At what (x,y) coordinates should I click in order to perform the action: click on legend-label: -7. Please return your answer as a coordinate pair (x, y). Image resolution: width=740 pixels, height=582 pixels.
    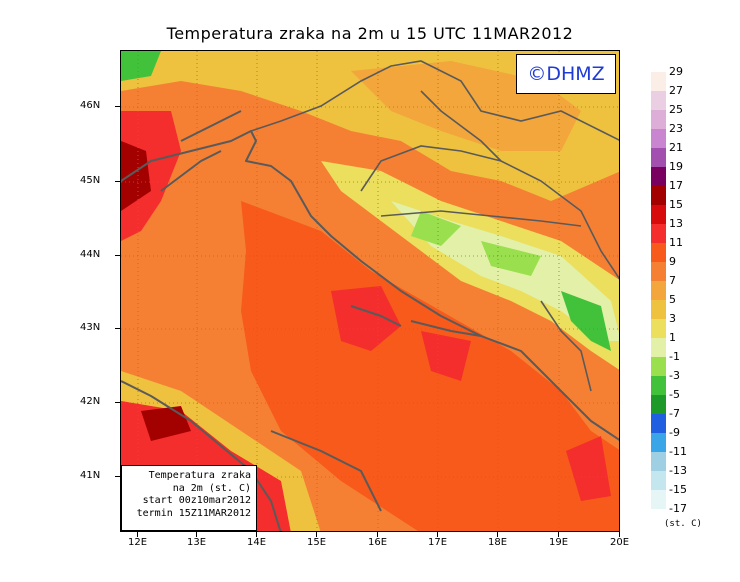
    Looking at the image, I should click on (674, 413).